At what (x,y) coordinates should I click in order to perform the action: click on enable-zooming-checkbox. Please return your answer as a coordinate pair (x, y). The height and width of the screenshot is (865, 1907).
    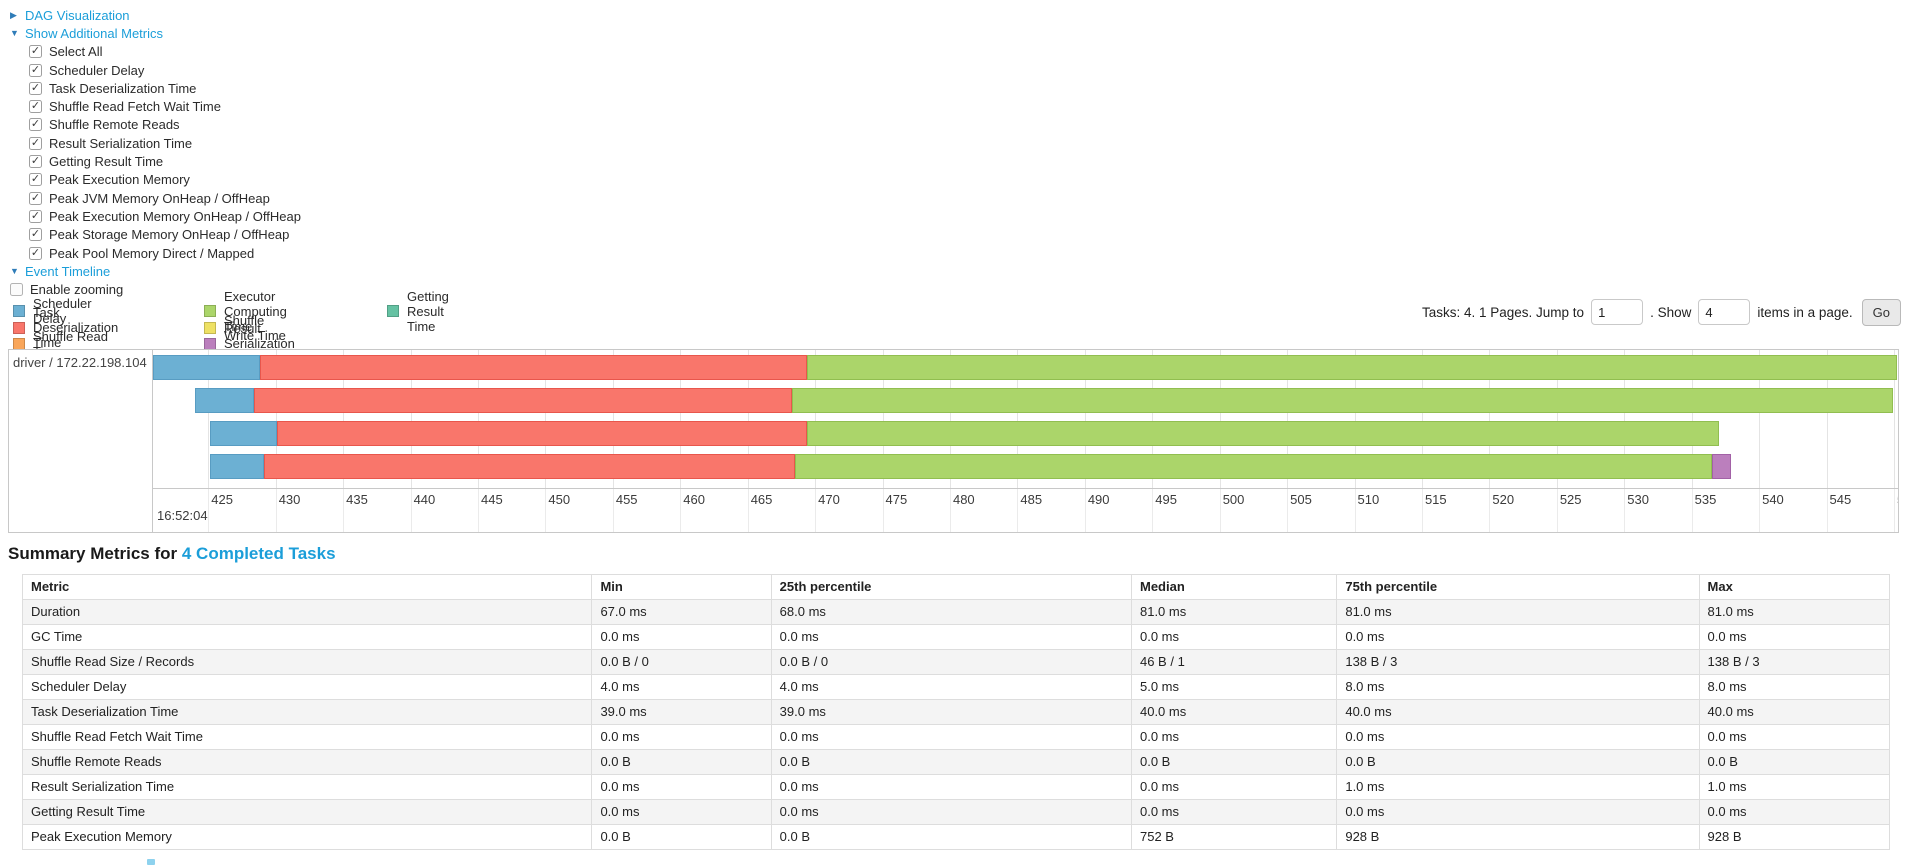
    Looking at the image, I should click on (16, 290).